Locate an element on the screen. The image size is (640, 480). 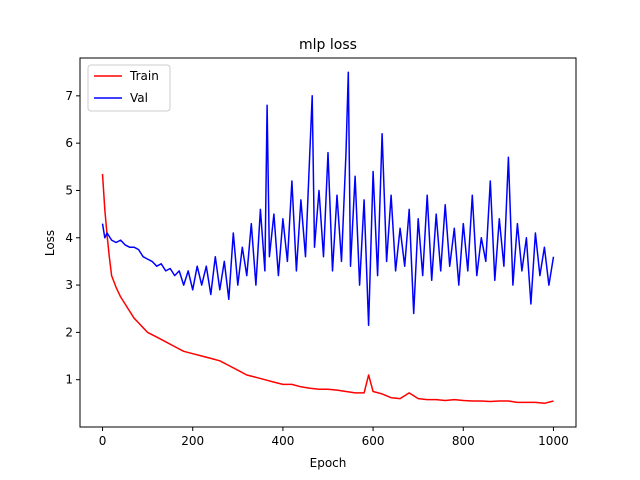
y-axis: 1 2 3 4 5 6 7 is located at coordinates (72, 238).